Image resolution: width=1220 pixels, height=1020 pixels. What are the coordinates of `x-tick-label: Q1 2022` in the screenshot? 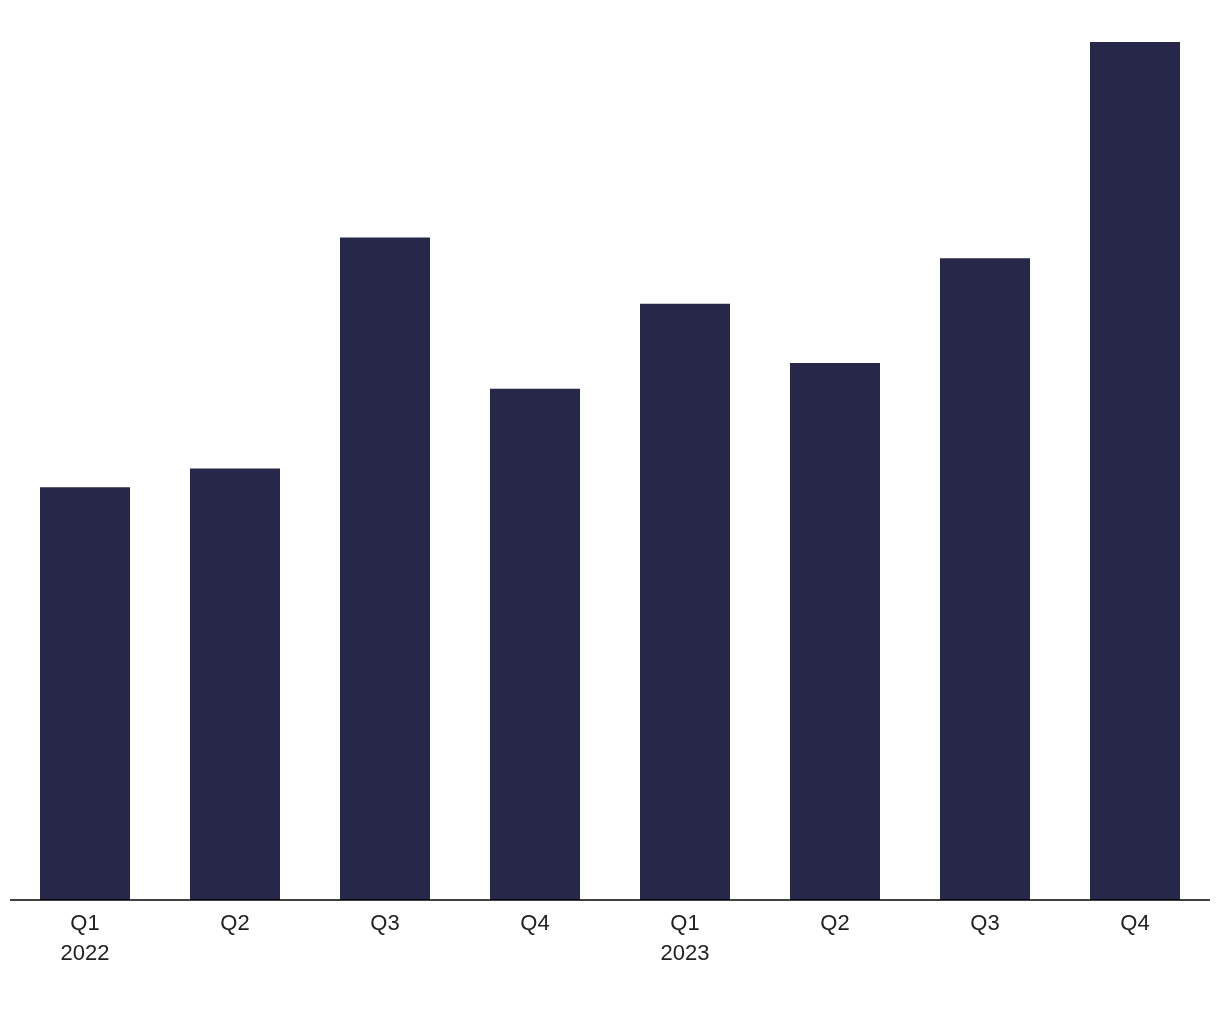 It's located at (85, 937).